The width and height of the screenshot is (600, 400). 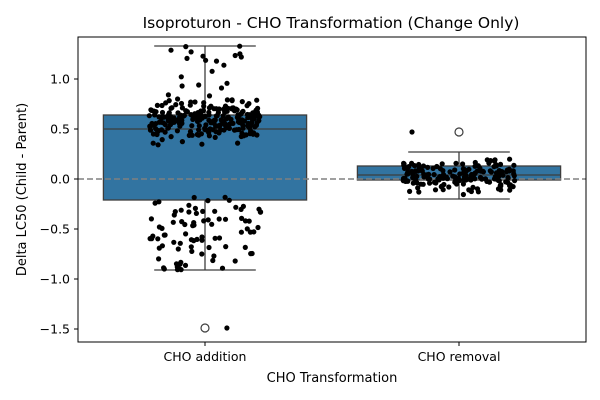 I want to click on y-tick-label: 0.5, so click(x=60, y=129).